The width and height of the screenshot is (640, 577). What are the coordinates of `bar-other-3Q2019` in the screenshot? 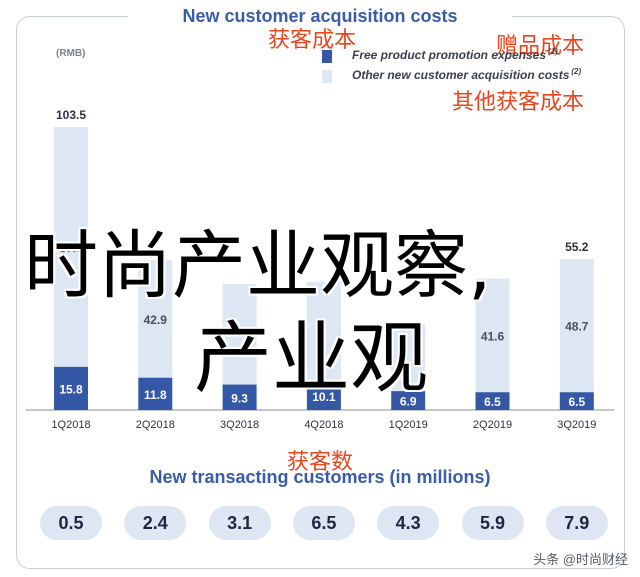 It's located at (576, 326).